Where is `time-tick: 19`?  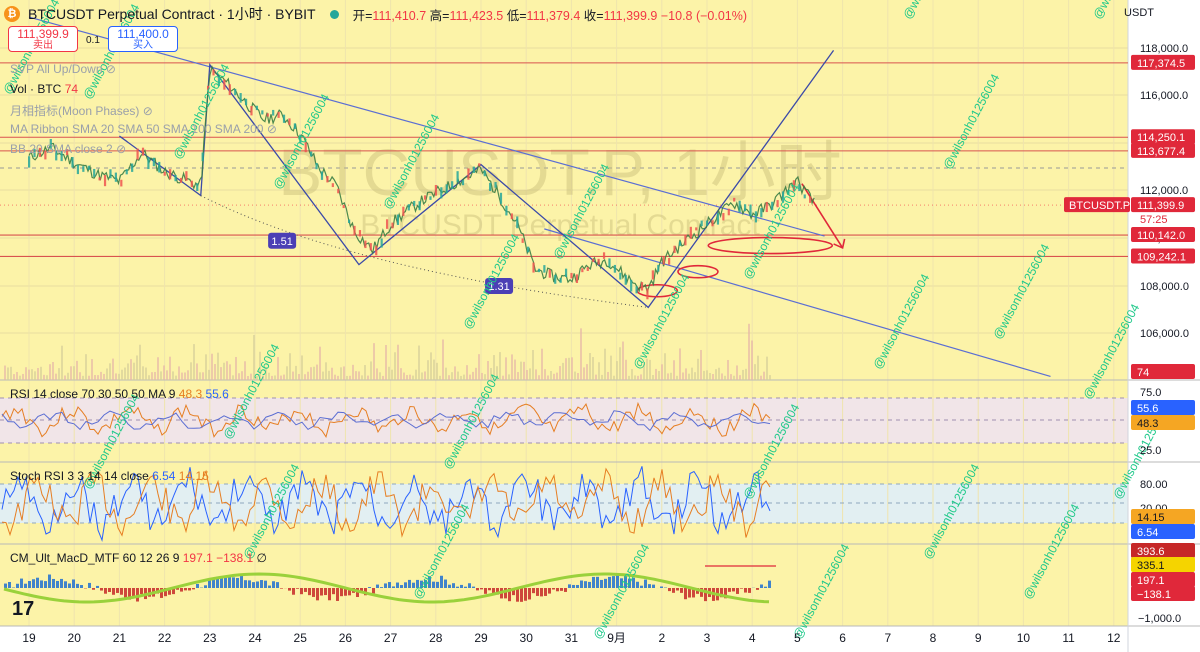
time-tick: 19 is located at coordinates (29, 638).